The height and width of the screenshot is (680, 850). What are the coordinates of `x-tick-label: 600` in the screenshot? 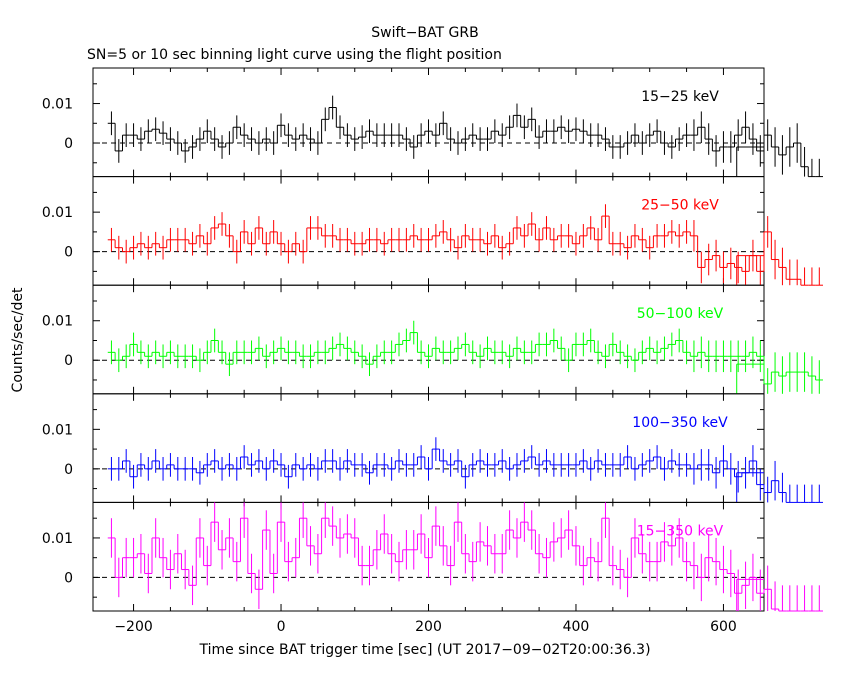 It's located at (723, 627).